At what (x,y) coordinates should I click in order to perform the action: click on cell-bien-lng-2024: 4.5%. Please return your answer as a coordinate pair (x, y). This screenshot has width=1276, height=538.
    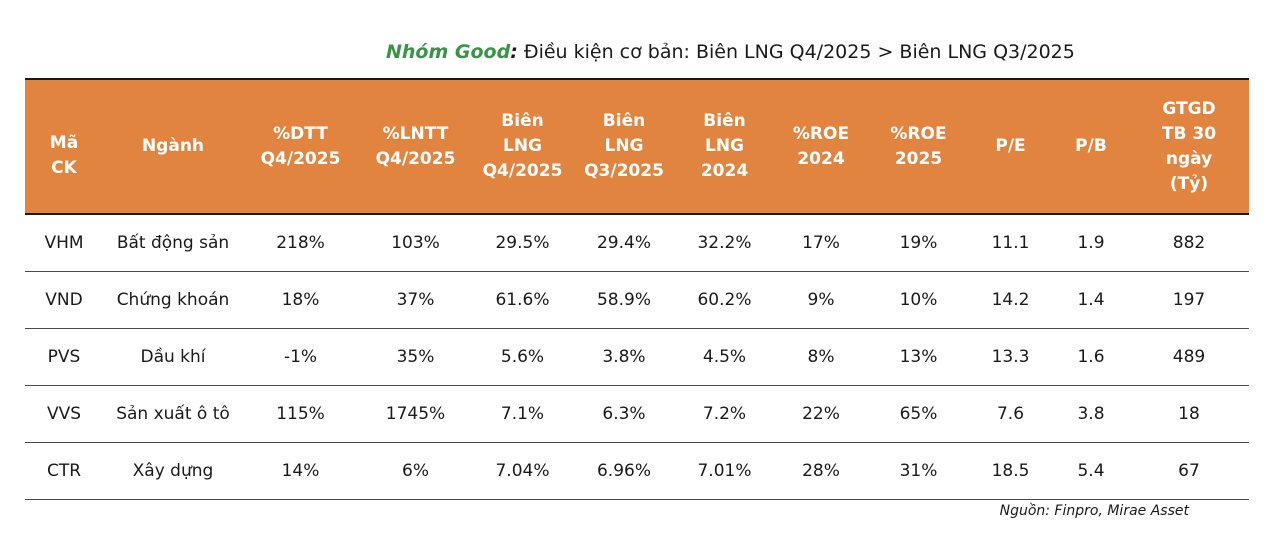
    Looking at the image, I should click on (724, 357).